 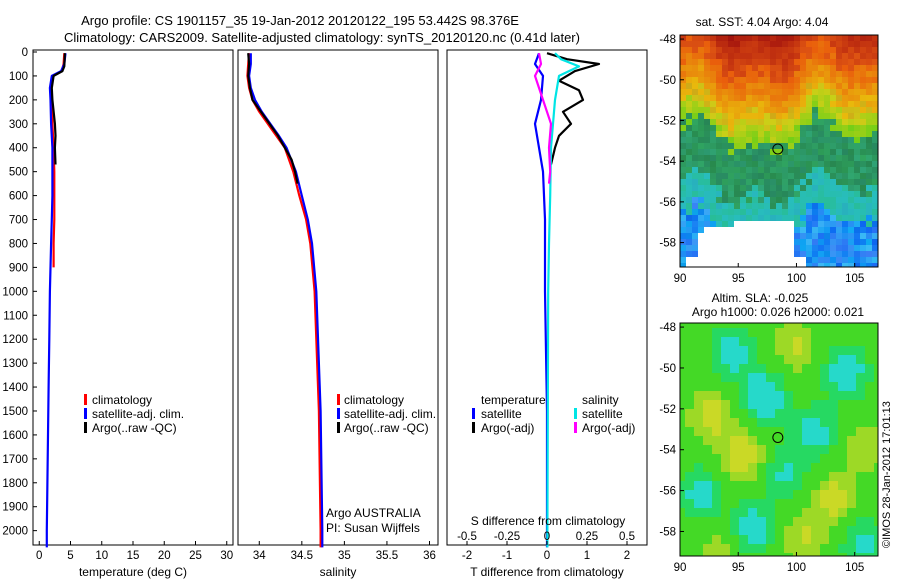 I want to click on argo-position-marker, so click(x=778, y=149).